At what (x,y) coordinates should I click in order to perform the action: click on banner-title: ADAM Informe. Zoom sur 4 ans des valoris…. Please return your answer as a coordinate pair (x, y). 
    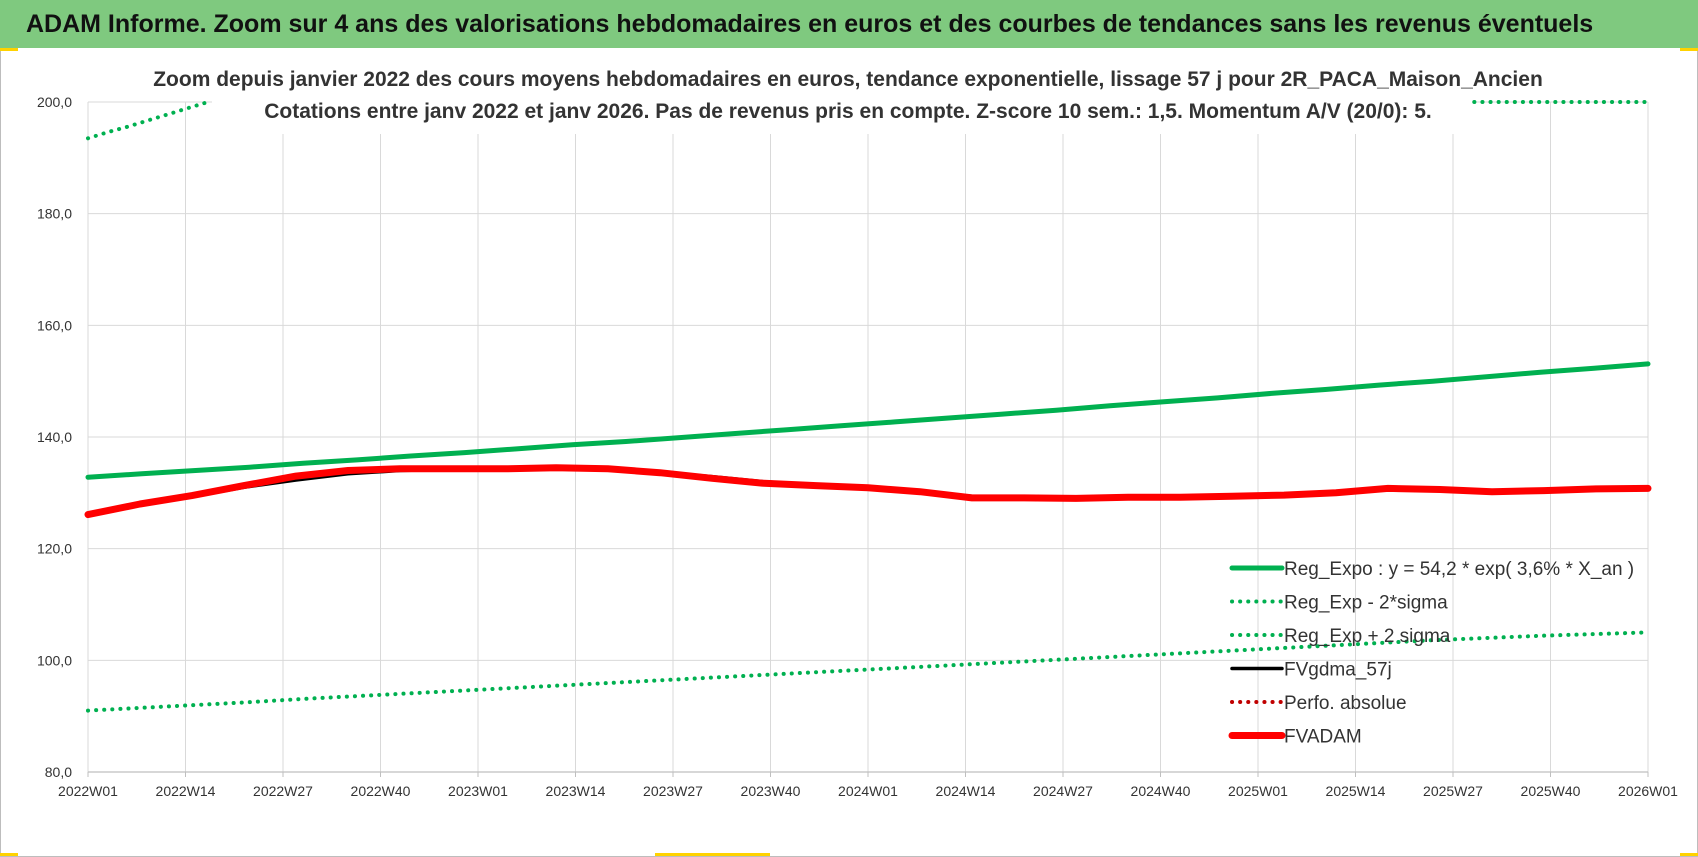
    Looking at the image, I should click on (849, 24).